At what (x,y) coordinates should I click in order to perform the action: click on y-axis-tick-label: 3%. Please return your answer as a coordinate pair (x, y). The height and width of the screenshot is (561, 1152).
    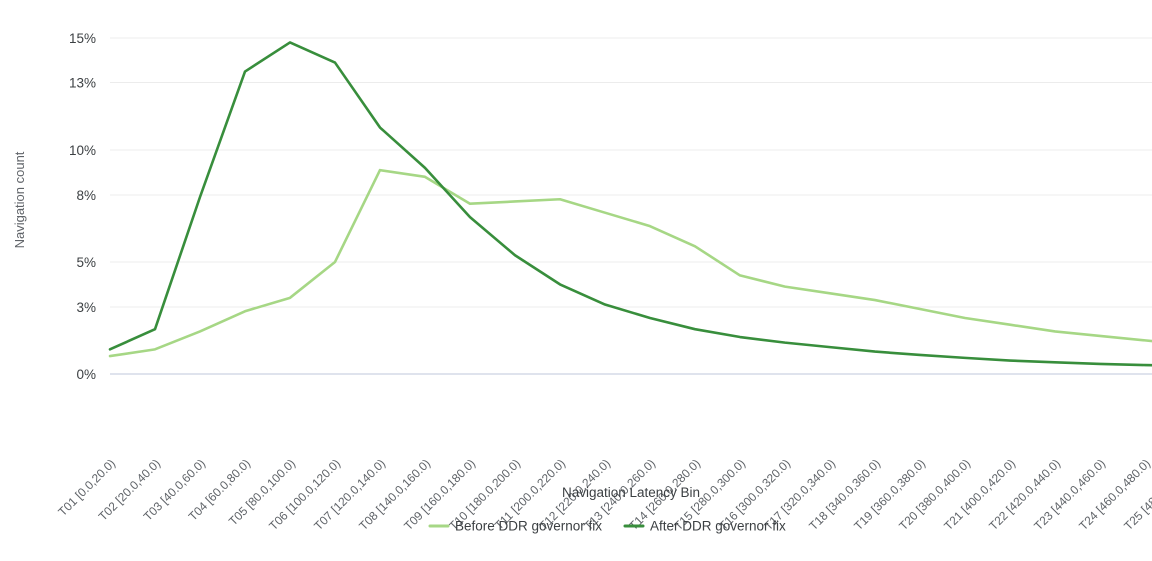
    Looking at the image, I should click on (86, 307).